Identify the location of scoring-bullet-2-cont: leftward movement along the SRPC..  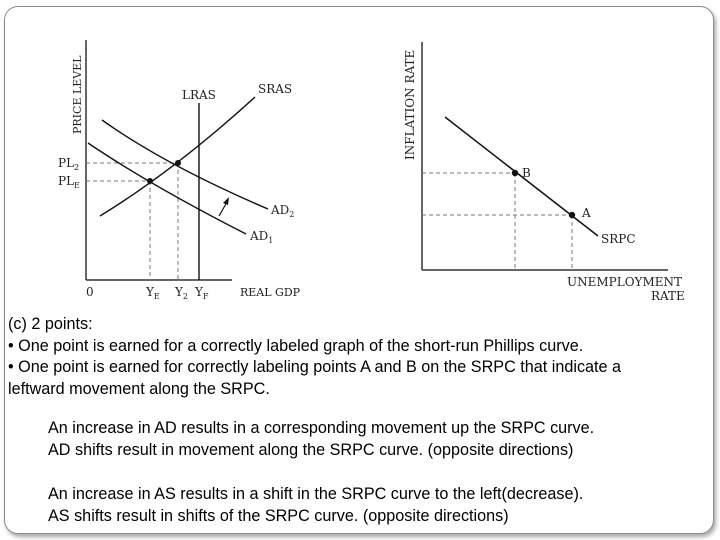
(139, 388).